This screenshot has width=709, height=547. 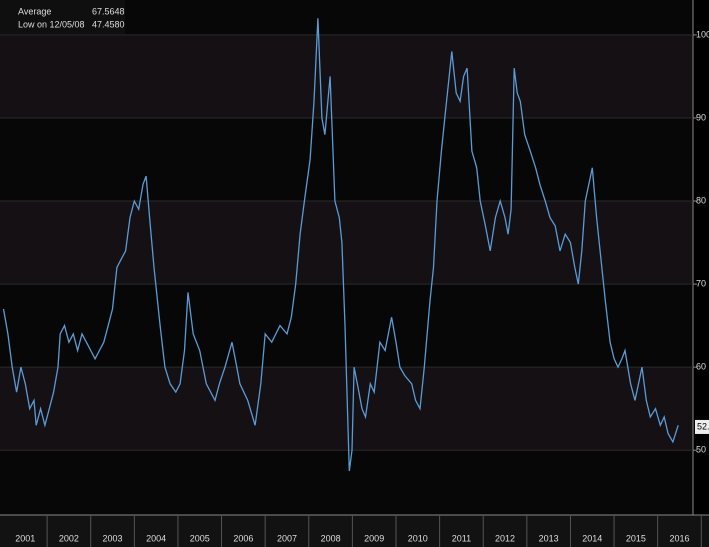 What do you see at coordinates (679, 538) in the screenshot?
I see `x-tick-label: 2016` at bounding box center [679, 538].